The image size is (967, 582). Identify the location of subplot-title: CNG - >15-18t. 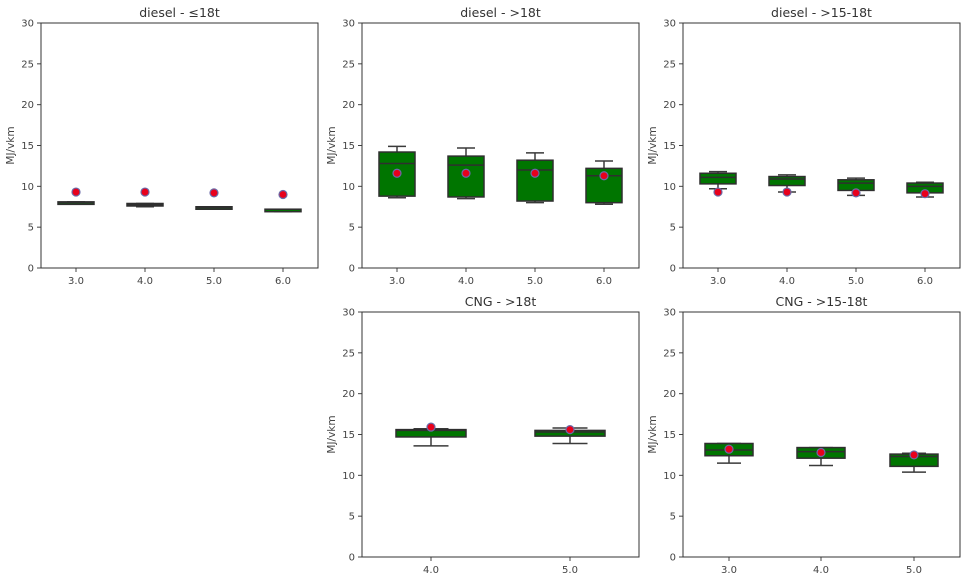
(822, 301).